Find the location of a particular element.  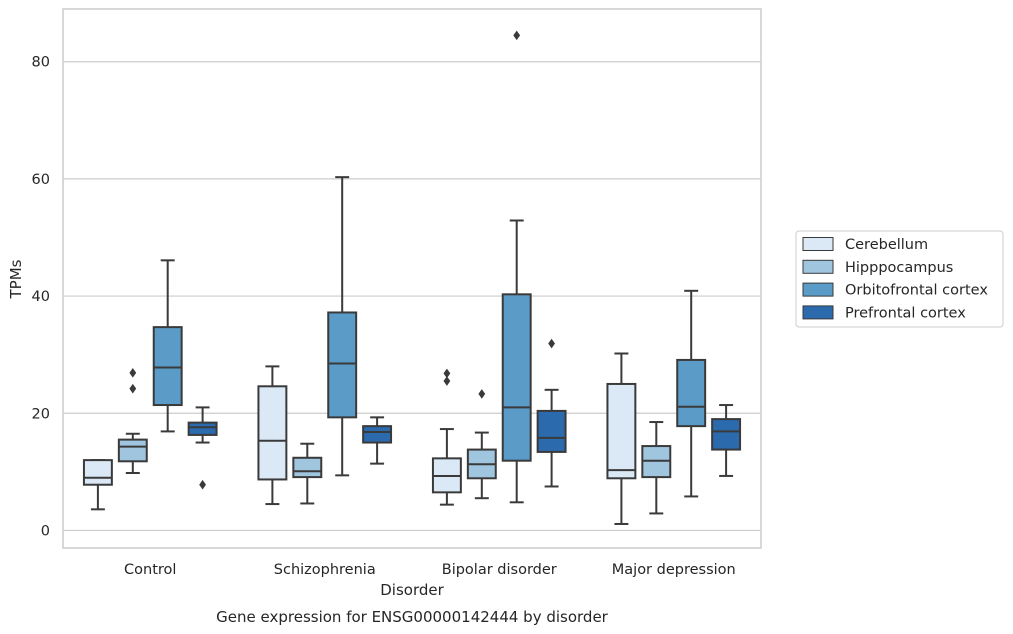

y-tick-label: 20 is located at coordinates (41, 414).